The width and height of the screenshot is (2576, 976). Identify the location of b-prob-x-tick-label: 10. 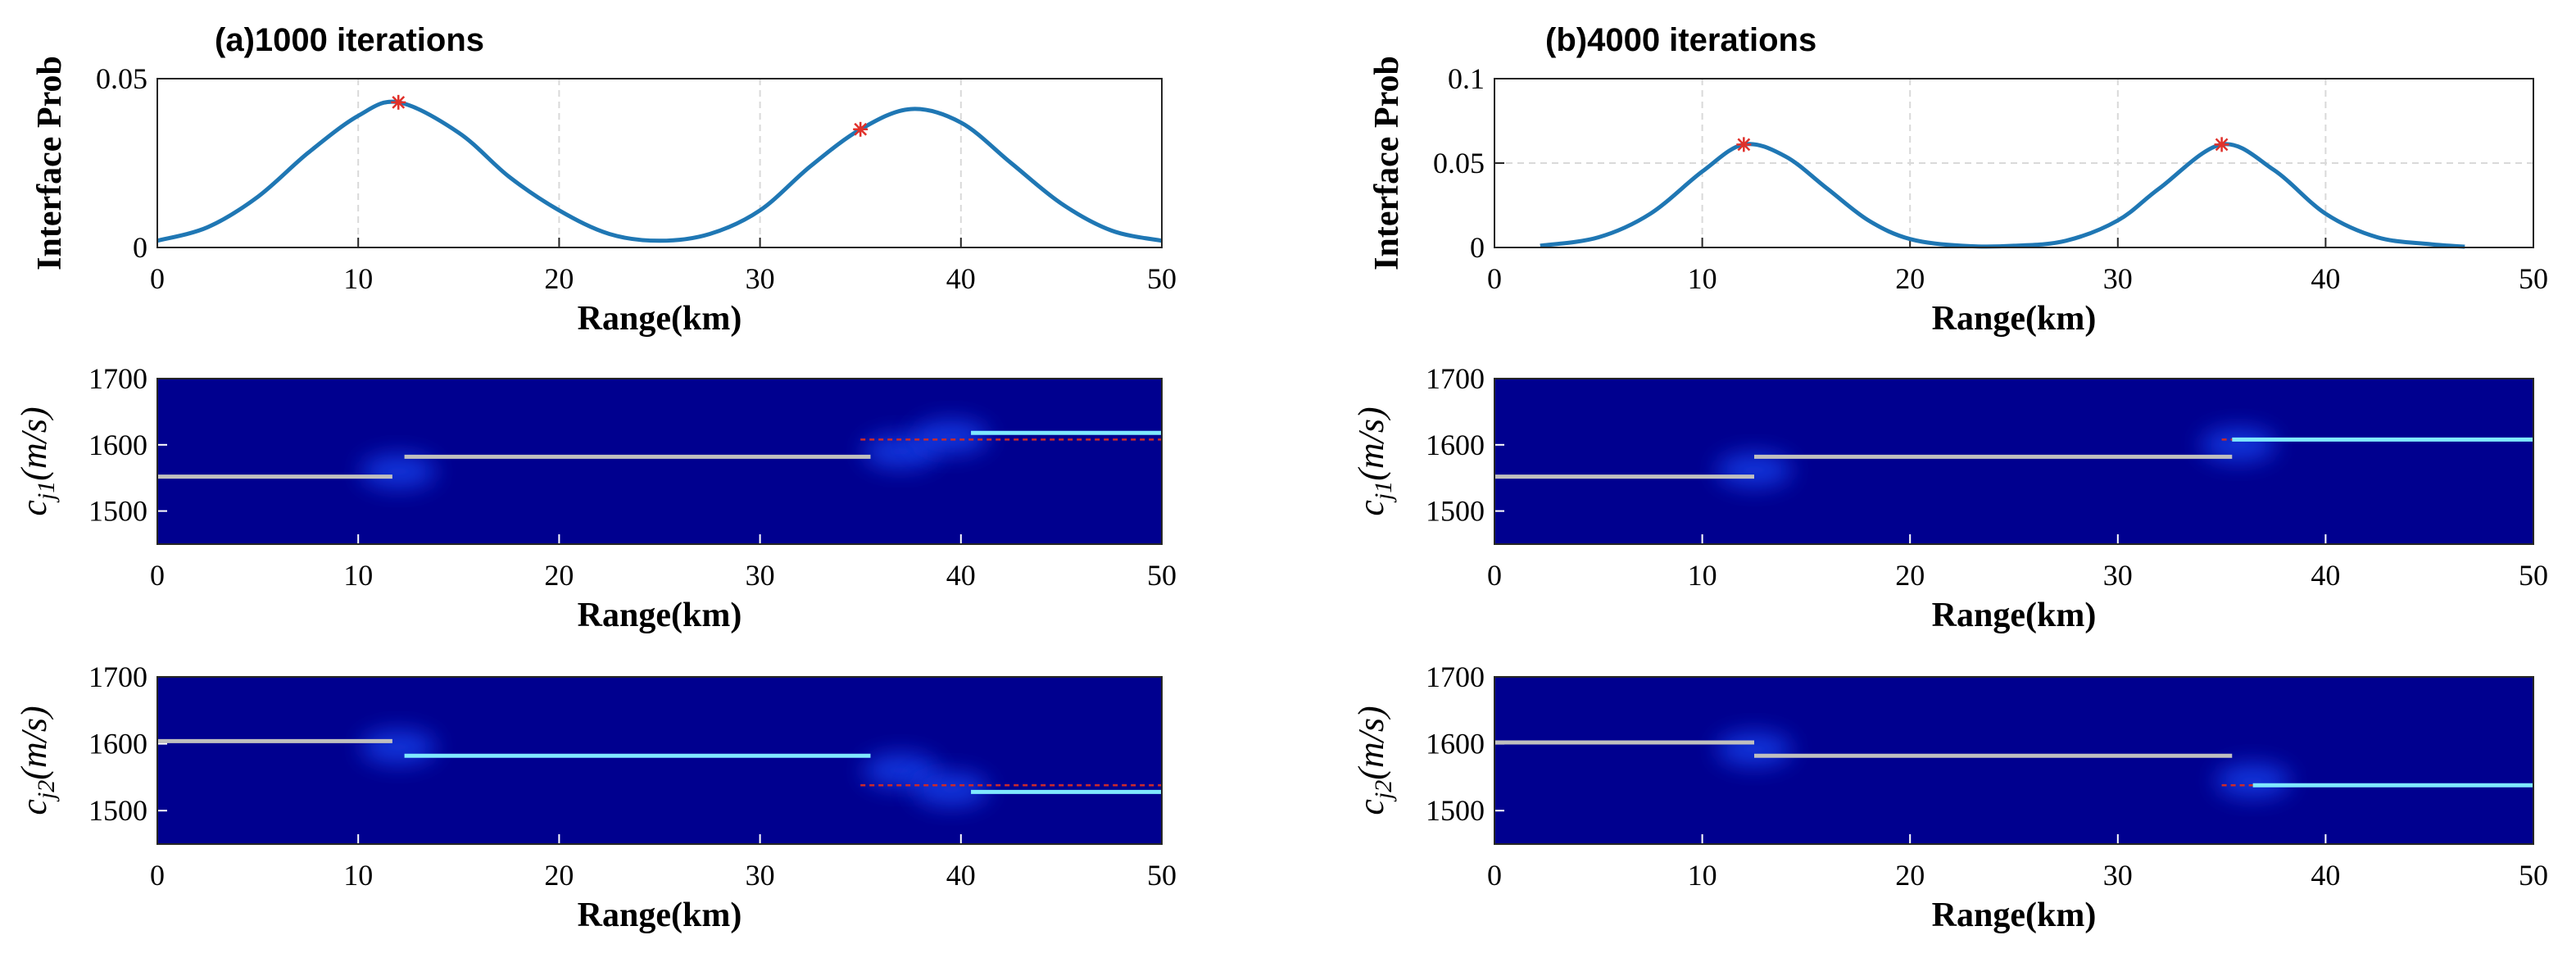
(1702, 278).